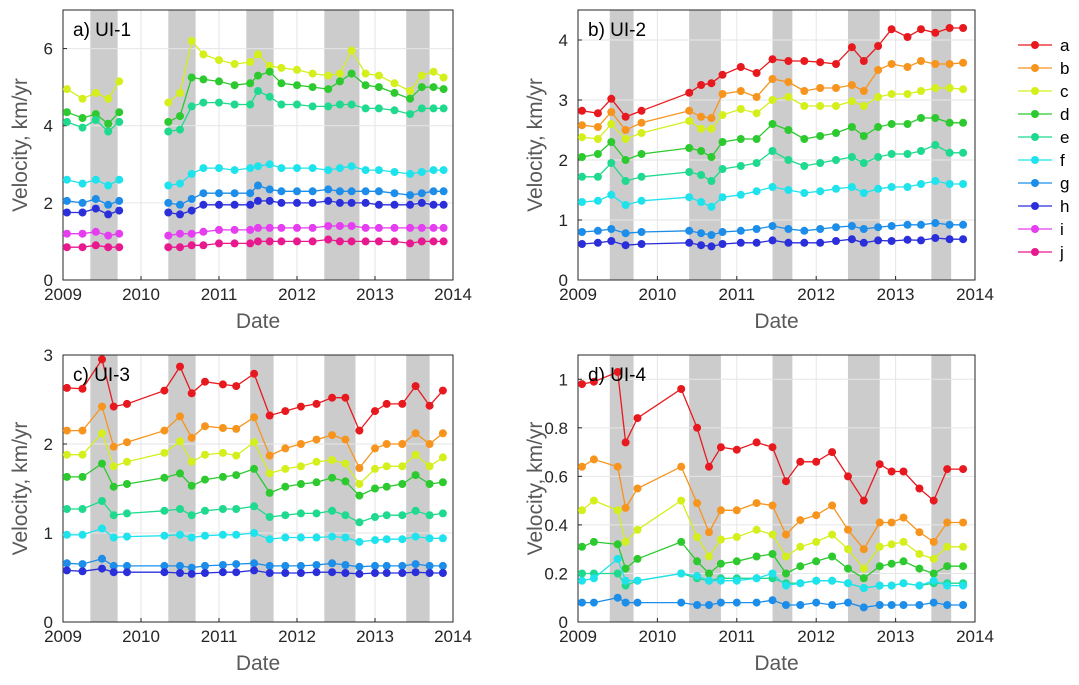  I want to click on shaded-period, so click(705, 145).